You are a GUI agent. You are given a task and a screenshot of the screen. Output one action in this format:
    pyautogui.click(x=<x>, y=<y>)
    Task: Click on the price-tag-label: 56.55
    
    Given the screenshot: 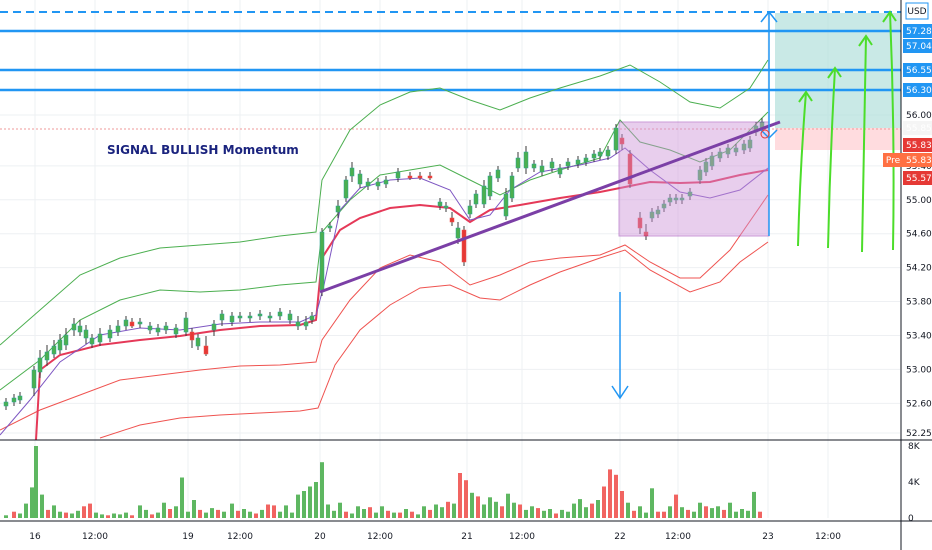 What is the action you would take?
    pyautogui.click(x=919, y=71)
    